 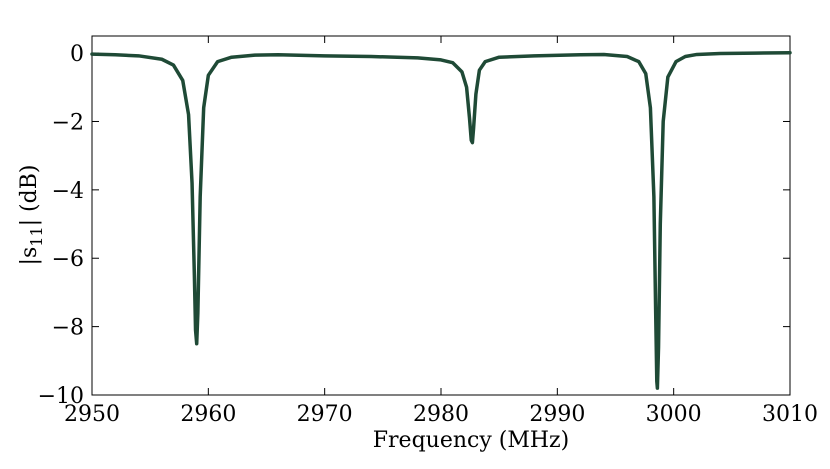 What do you see at coordinates (77, 54) in the screenshot?
I see `y-tick-label: 0` at bounding box center [77, 54].